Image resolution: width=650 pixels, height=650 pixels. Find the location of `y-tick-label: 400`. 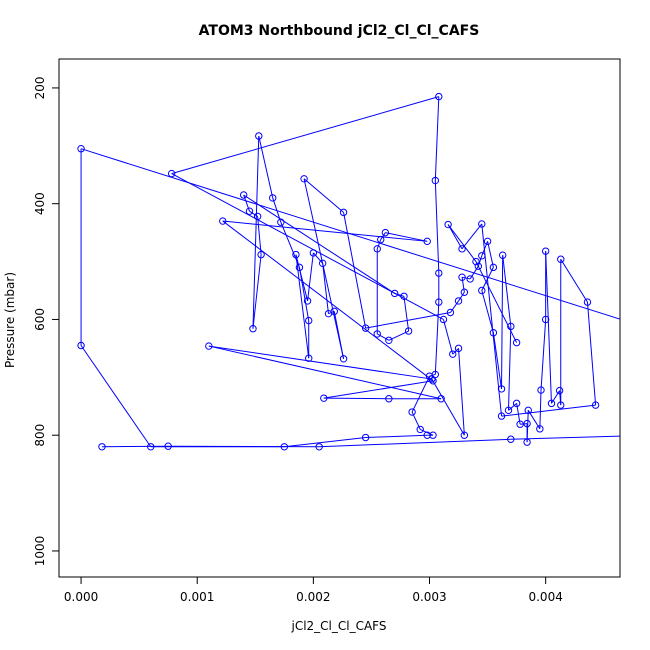

y-tick-label: 400 is located at coordinates (40, 203).